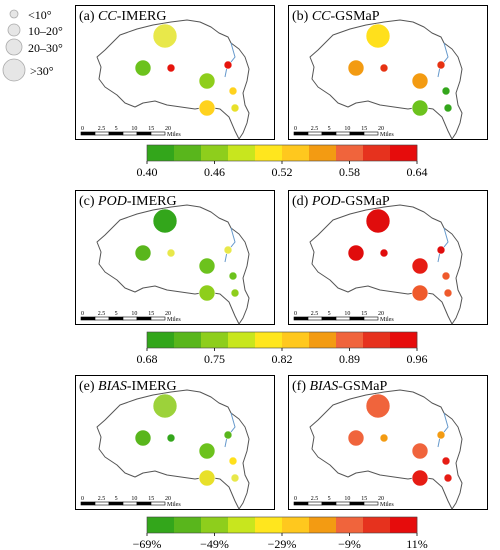 The height and width of the screenshot is (550, 500). Describe the element at coordinates (151, 314) in the screenshot. I see `scale-tick-label: 15` at that location.